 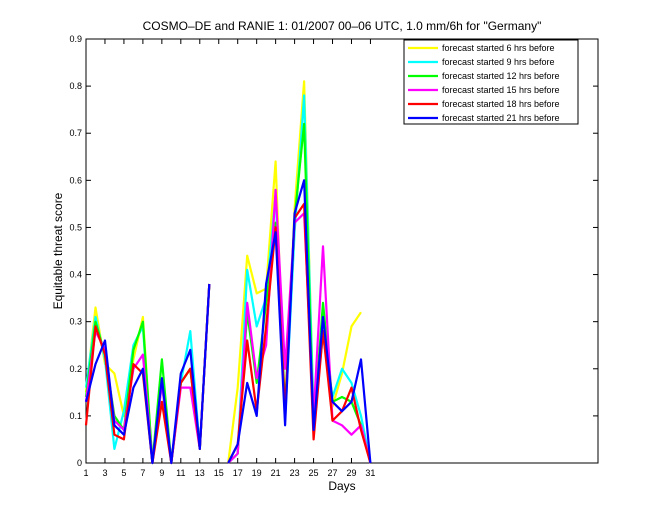 What do you see at coordinates (180, 473) in the screenshot?
I see `x-tick-label: 11` at bounding box center [180, 473].